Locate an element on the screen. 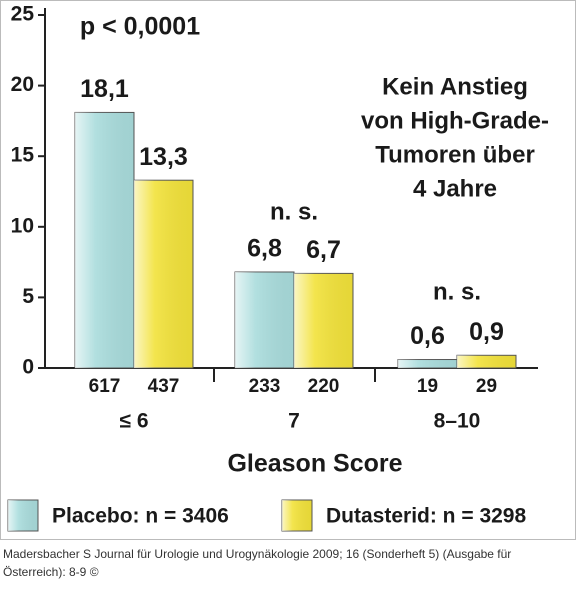 Image resolution: width=576 pixels, height=605 pixels. count-label: 19 is located at coordinates (427, 386).